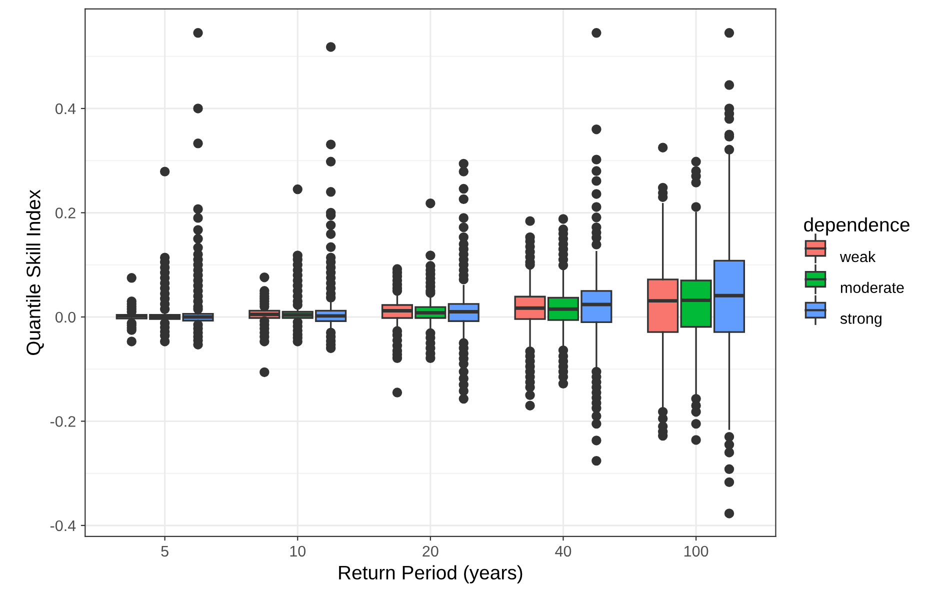  Describe the element at coordinates (35, 272) in the screenshot. I see `y-axis-title: Quantile Skill Index` at that location.